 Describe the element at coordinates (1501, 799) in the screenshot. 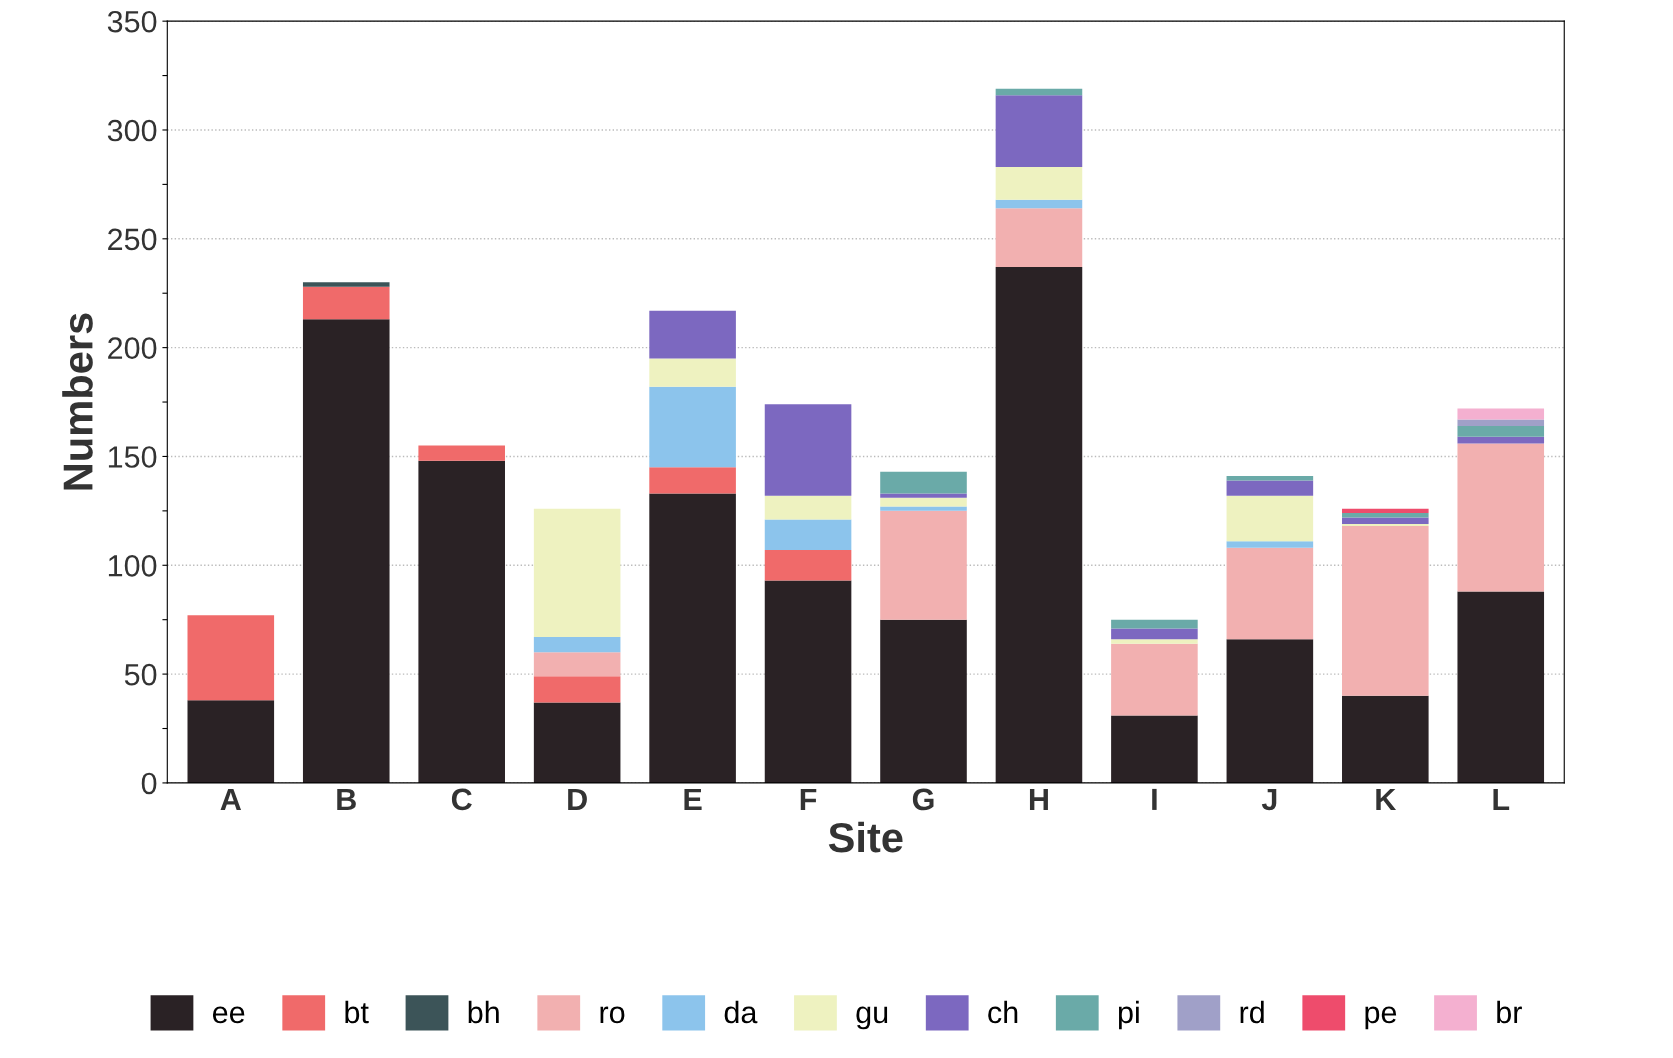

I see `x-tick-label: L` at that location.